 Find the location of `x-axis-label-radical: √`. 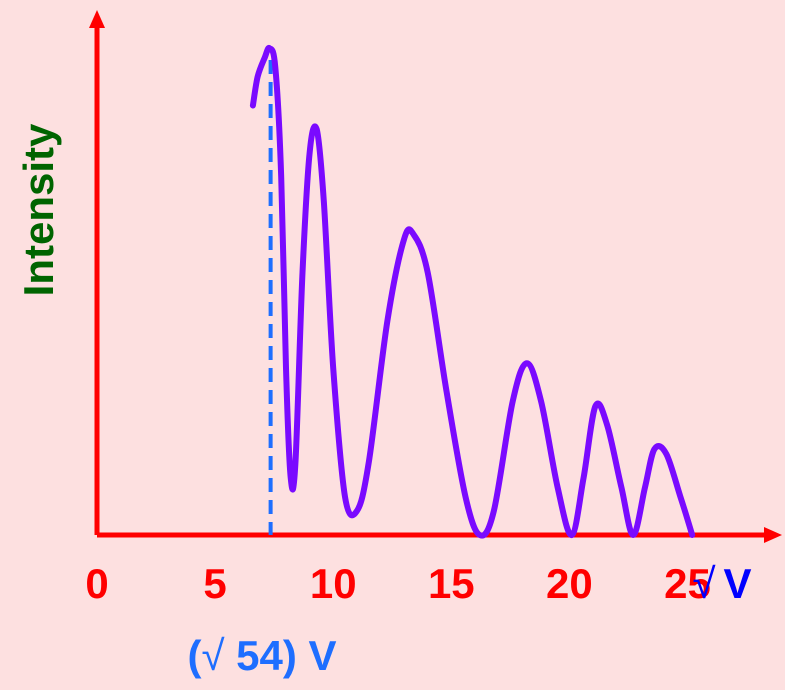

x-axis-label-radical: √ is located at coordinates (704, 583).